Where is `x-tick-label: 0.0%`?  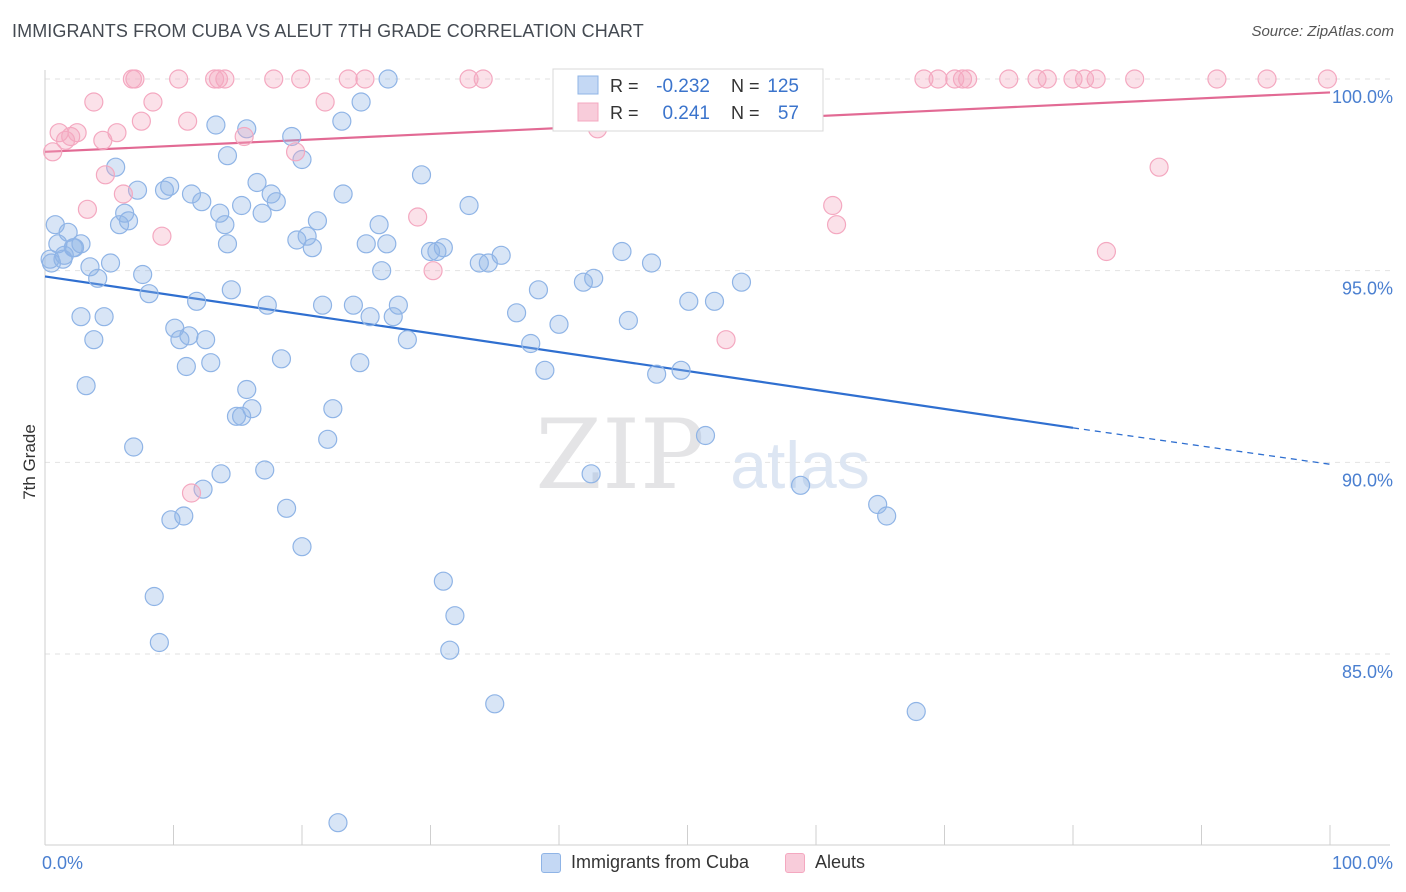 x-tick-label: 0.0% is located at coordinates (62, 863).